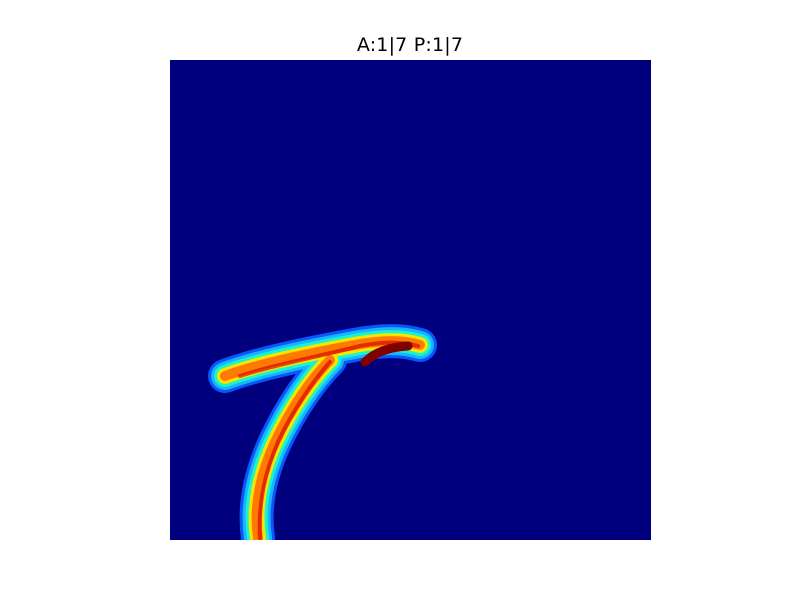  What do you see at coordinates (410, 45) in the screenshot?
I see `figure-title: A:1|7 P:1|7` at bounding box center [410, 45].